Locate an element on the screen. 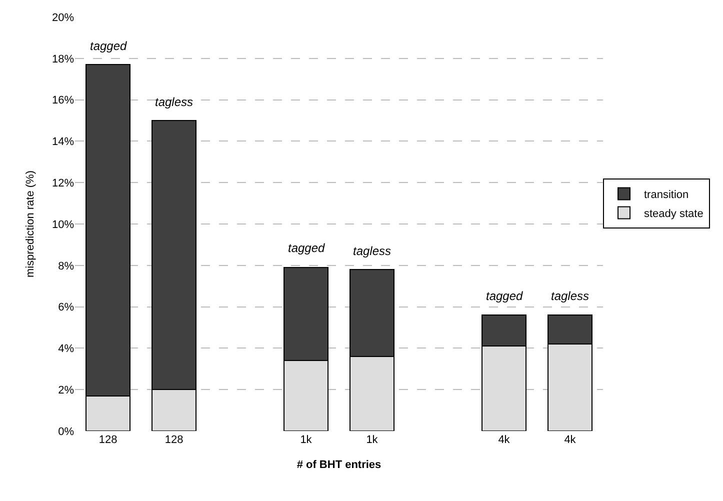 Image resolution: width=723 pixels, height=501 pixels. y-tick-label: 2% is located at coordinates (66, 390).